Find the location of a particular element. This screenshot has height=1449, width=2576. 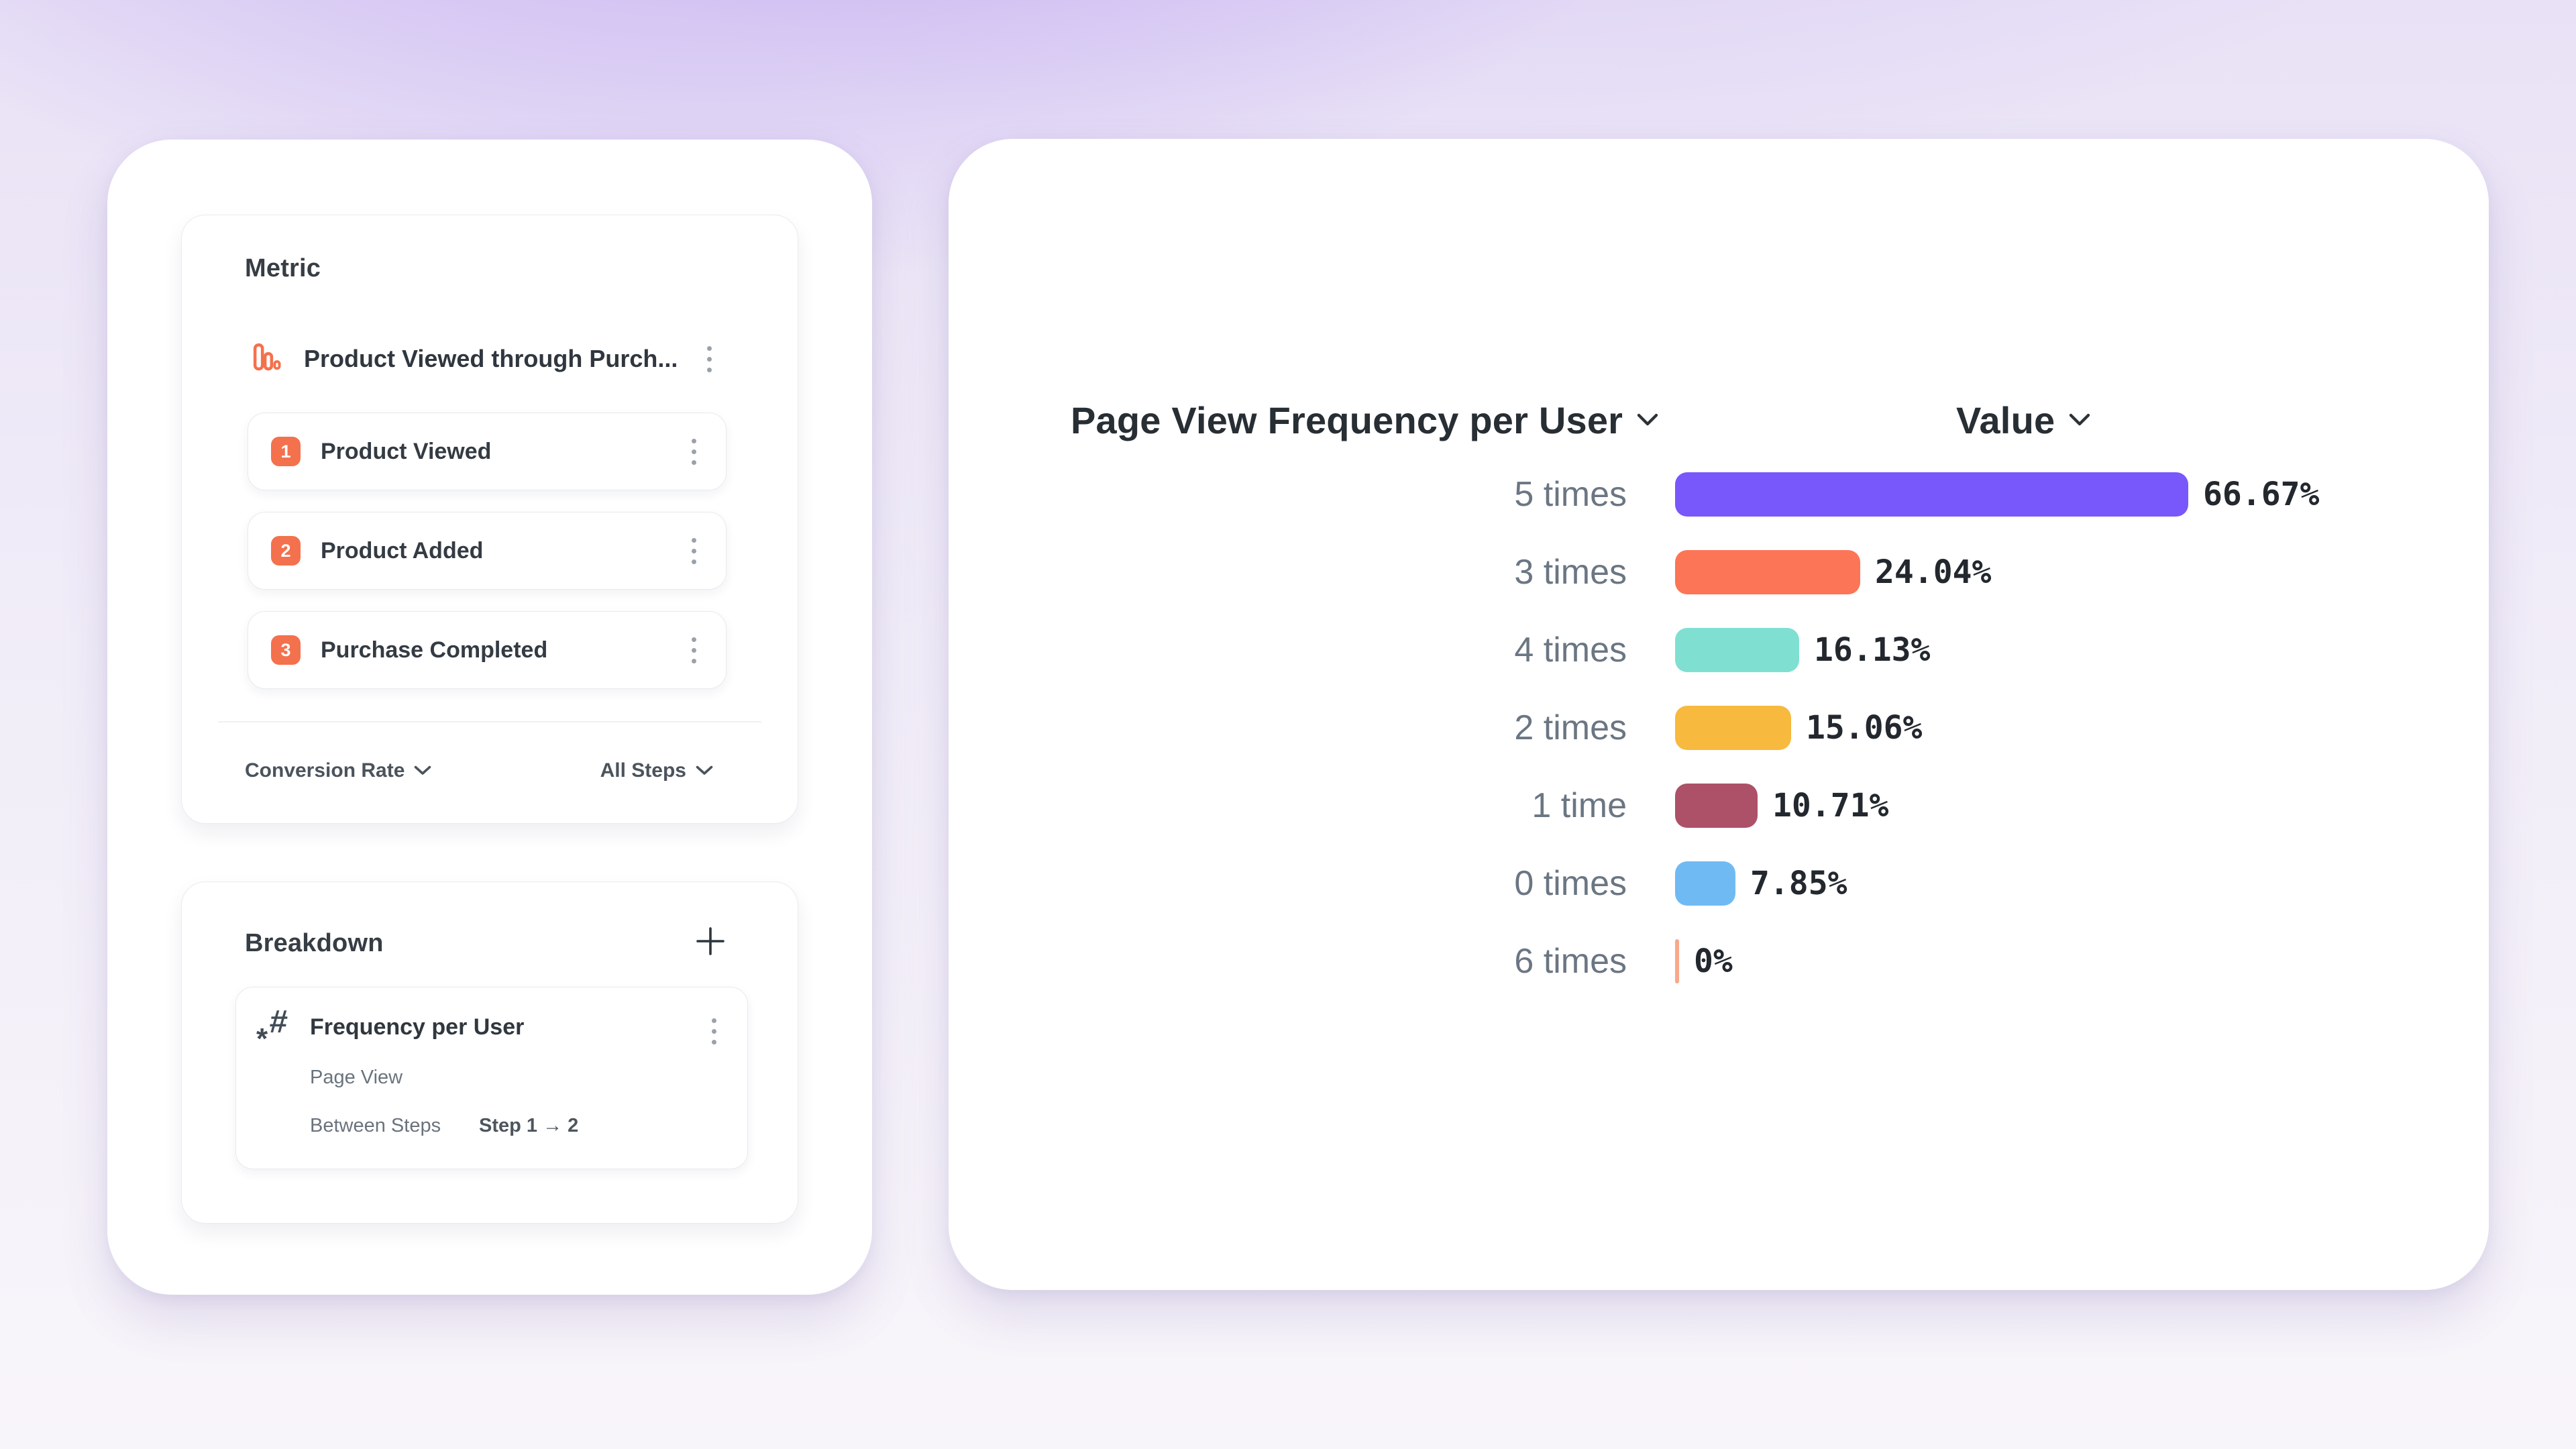

chart-row: 4 times 16.13% is located at coordinates (1719, 650).